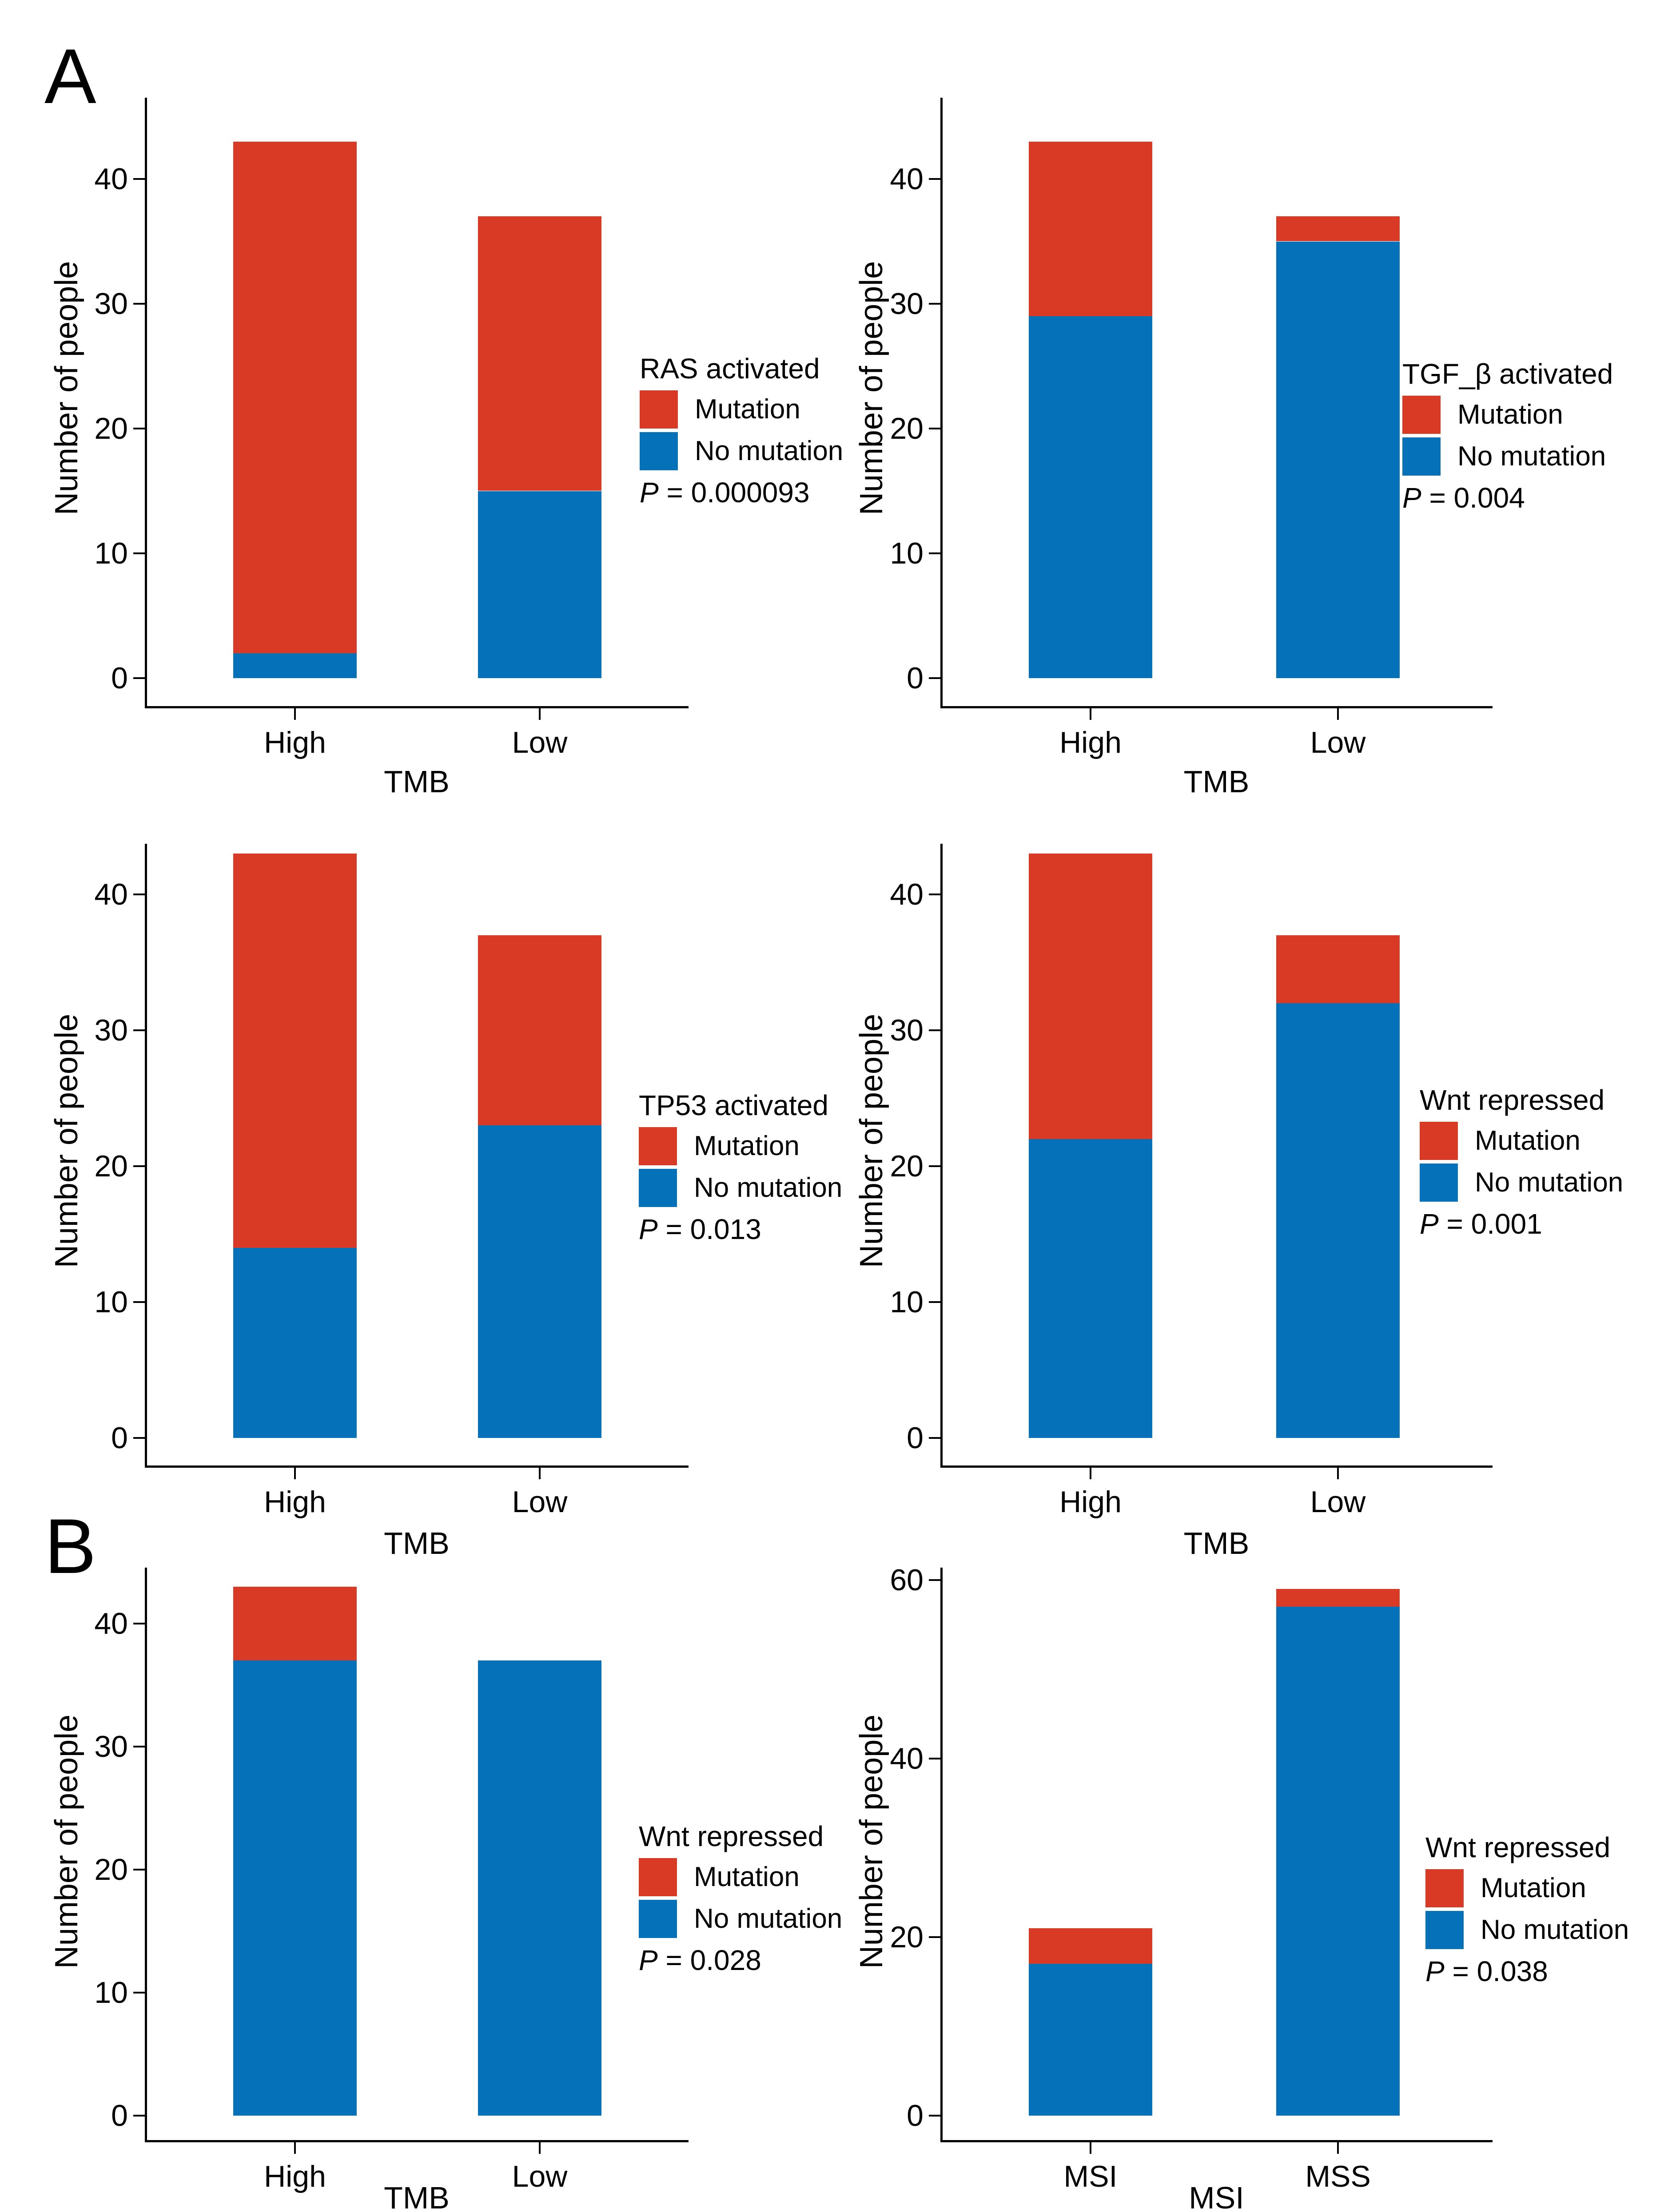 This screenshot has width=1656, height=2212. I want to click on panel-label-a: A, so click(70, 76).